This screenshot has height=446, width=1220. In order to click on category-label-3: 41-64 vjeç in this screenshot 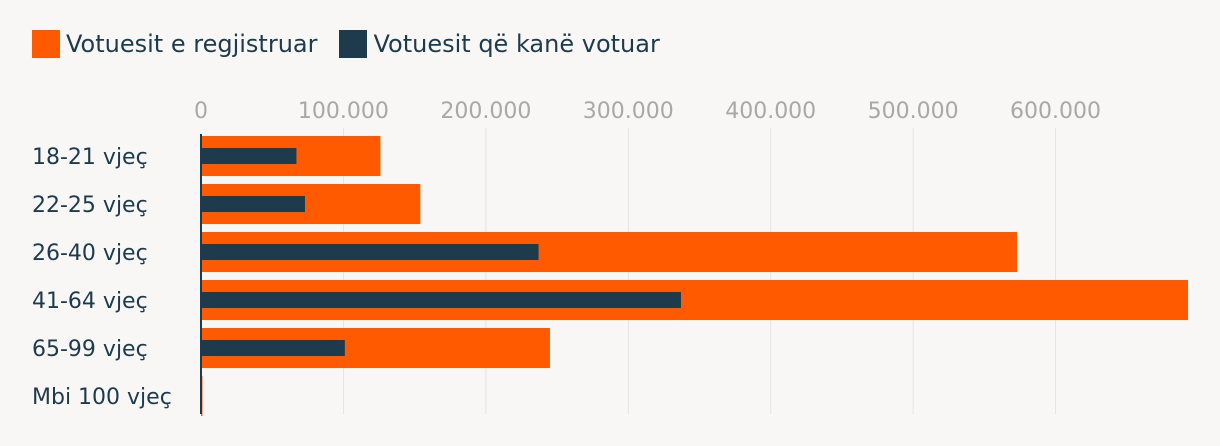, I will do `click(90, 301)`.